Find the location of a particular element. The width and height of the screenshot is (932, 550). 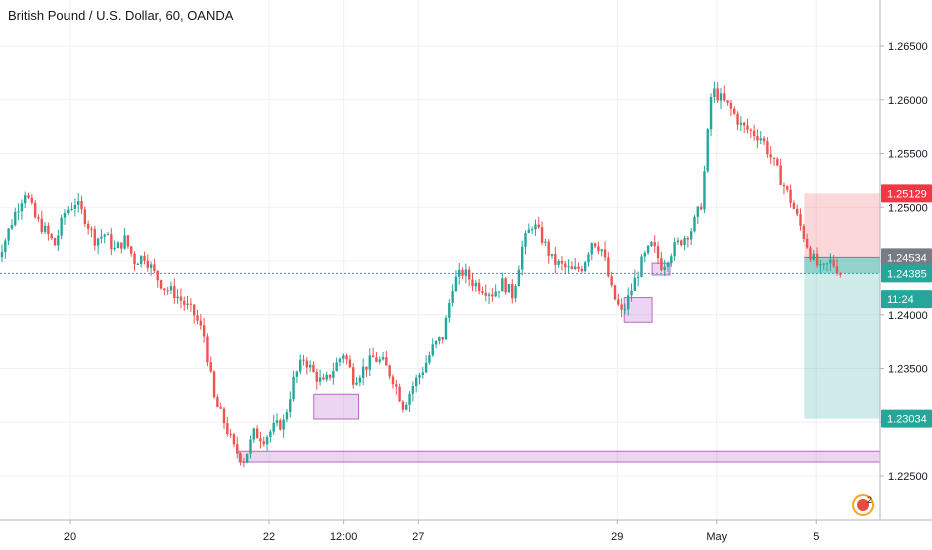

time-tick-label: 22 is located at coordinates (269, 537).